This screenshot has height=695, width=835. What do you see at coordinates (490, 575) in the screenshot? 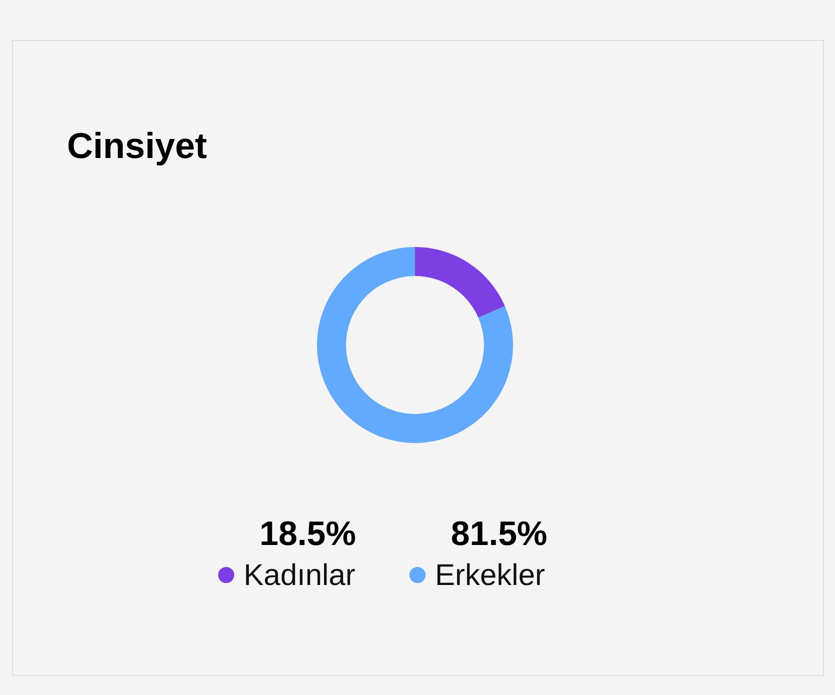
I see `legend-label: Erkekler` at bounding box center [490, 575].